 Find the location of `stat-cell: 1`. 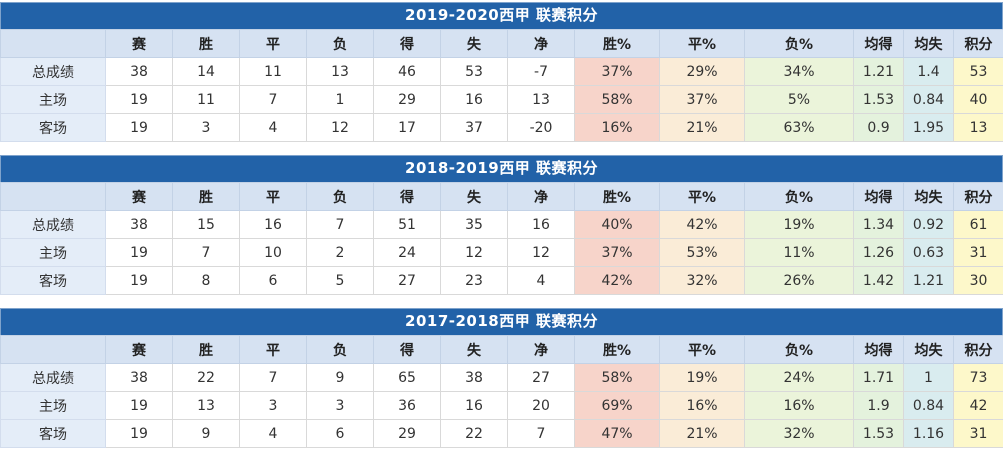

stat-cell: 1 is located at coordinates (928, 377).